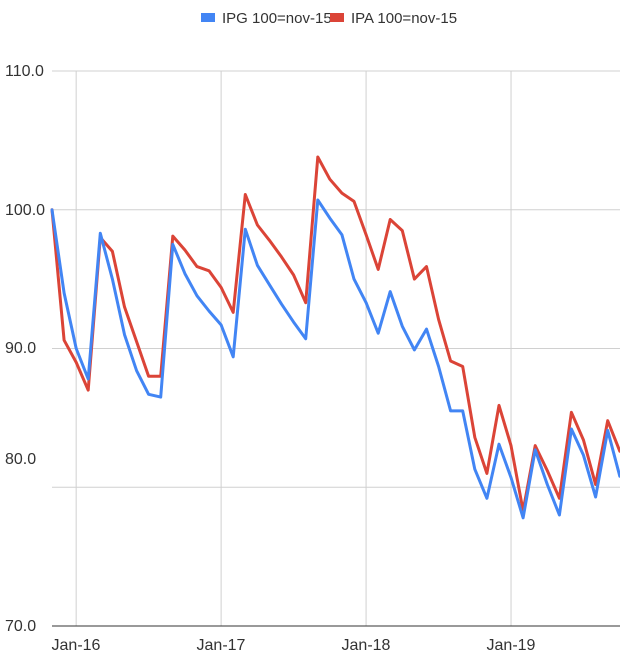  What do you see at coordinates (277, 18) in the screenshot?
I see `legend-label-ipg: IPG 100=nov-15` at bounding box center [277, 18].